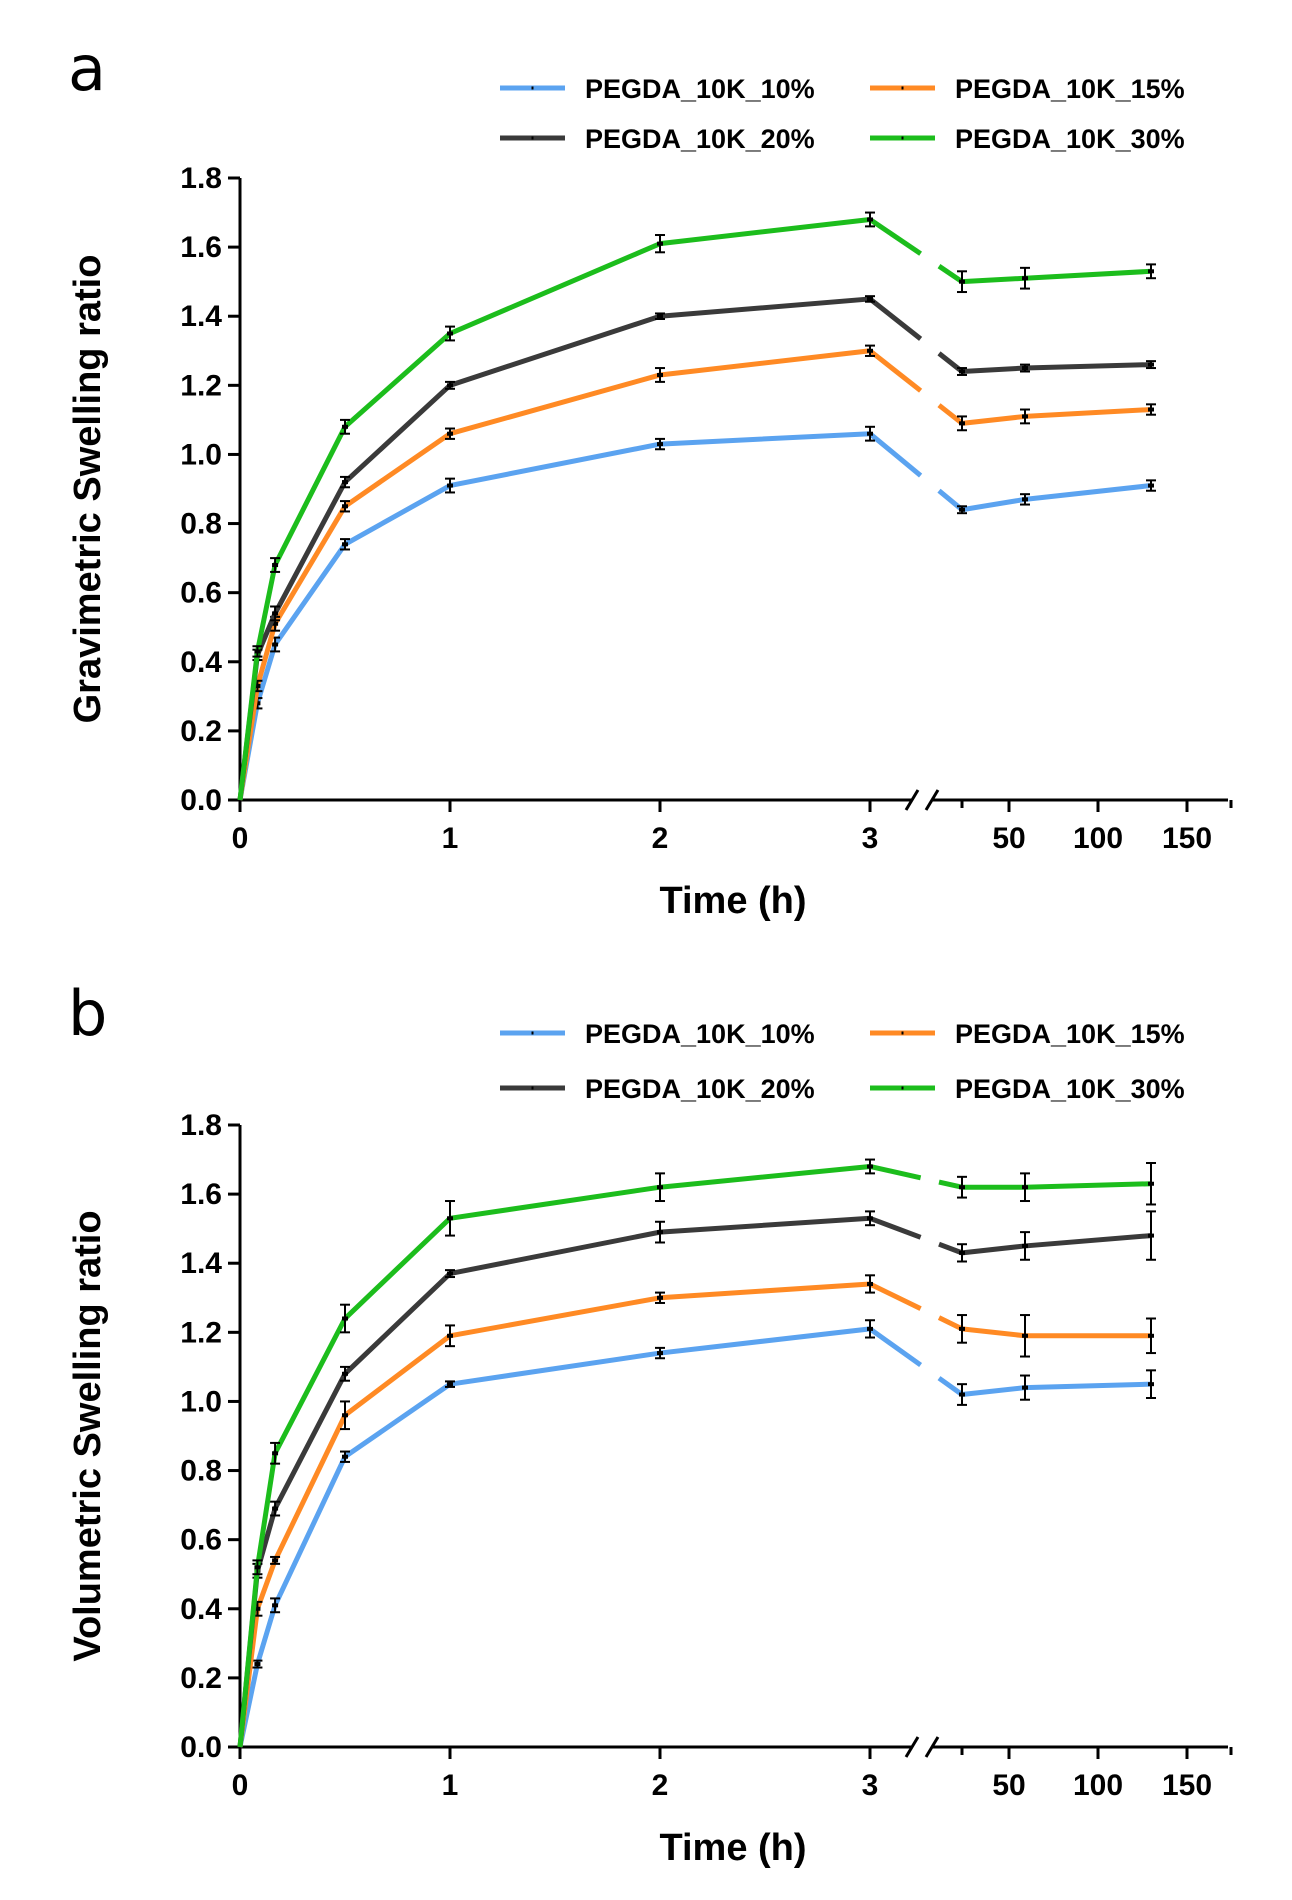  Describe the element at coordinates (657, 89) in the screenshot. I see `legend-entry: PEGDA_10K_10%` at that location.